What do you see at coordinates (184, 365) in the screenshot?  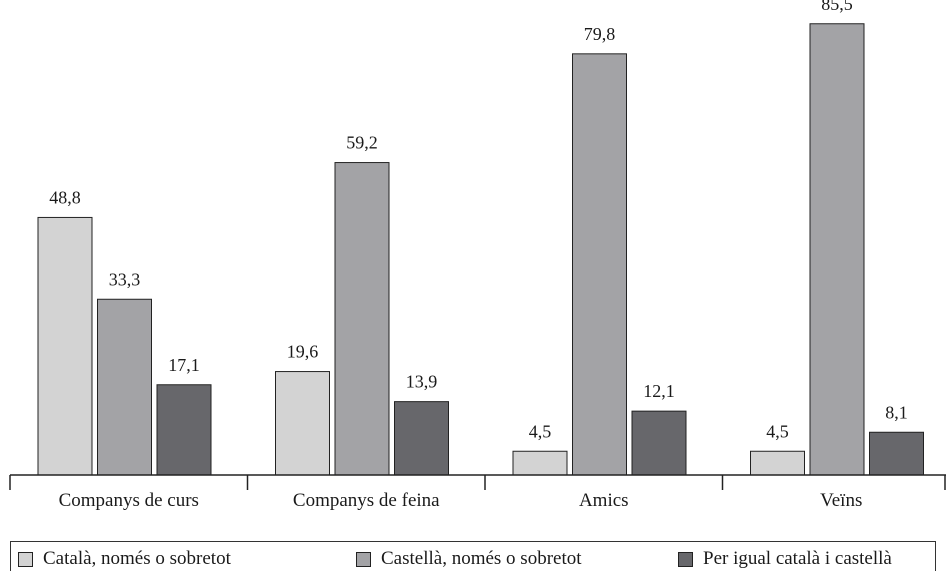 I see `data-label-1-3: 17,1` at bounding box center [184, 365].